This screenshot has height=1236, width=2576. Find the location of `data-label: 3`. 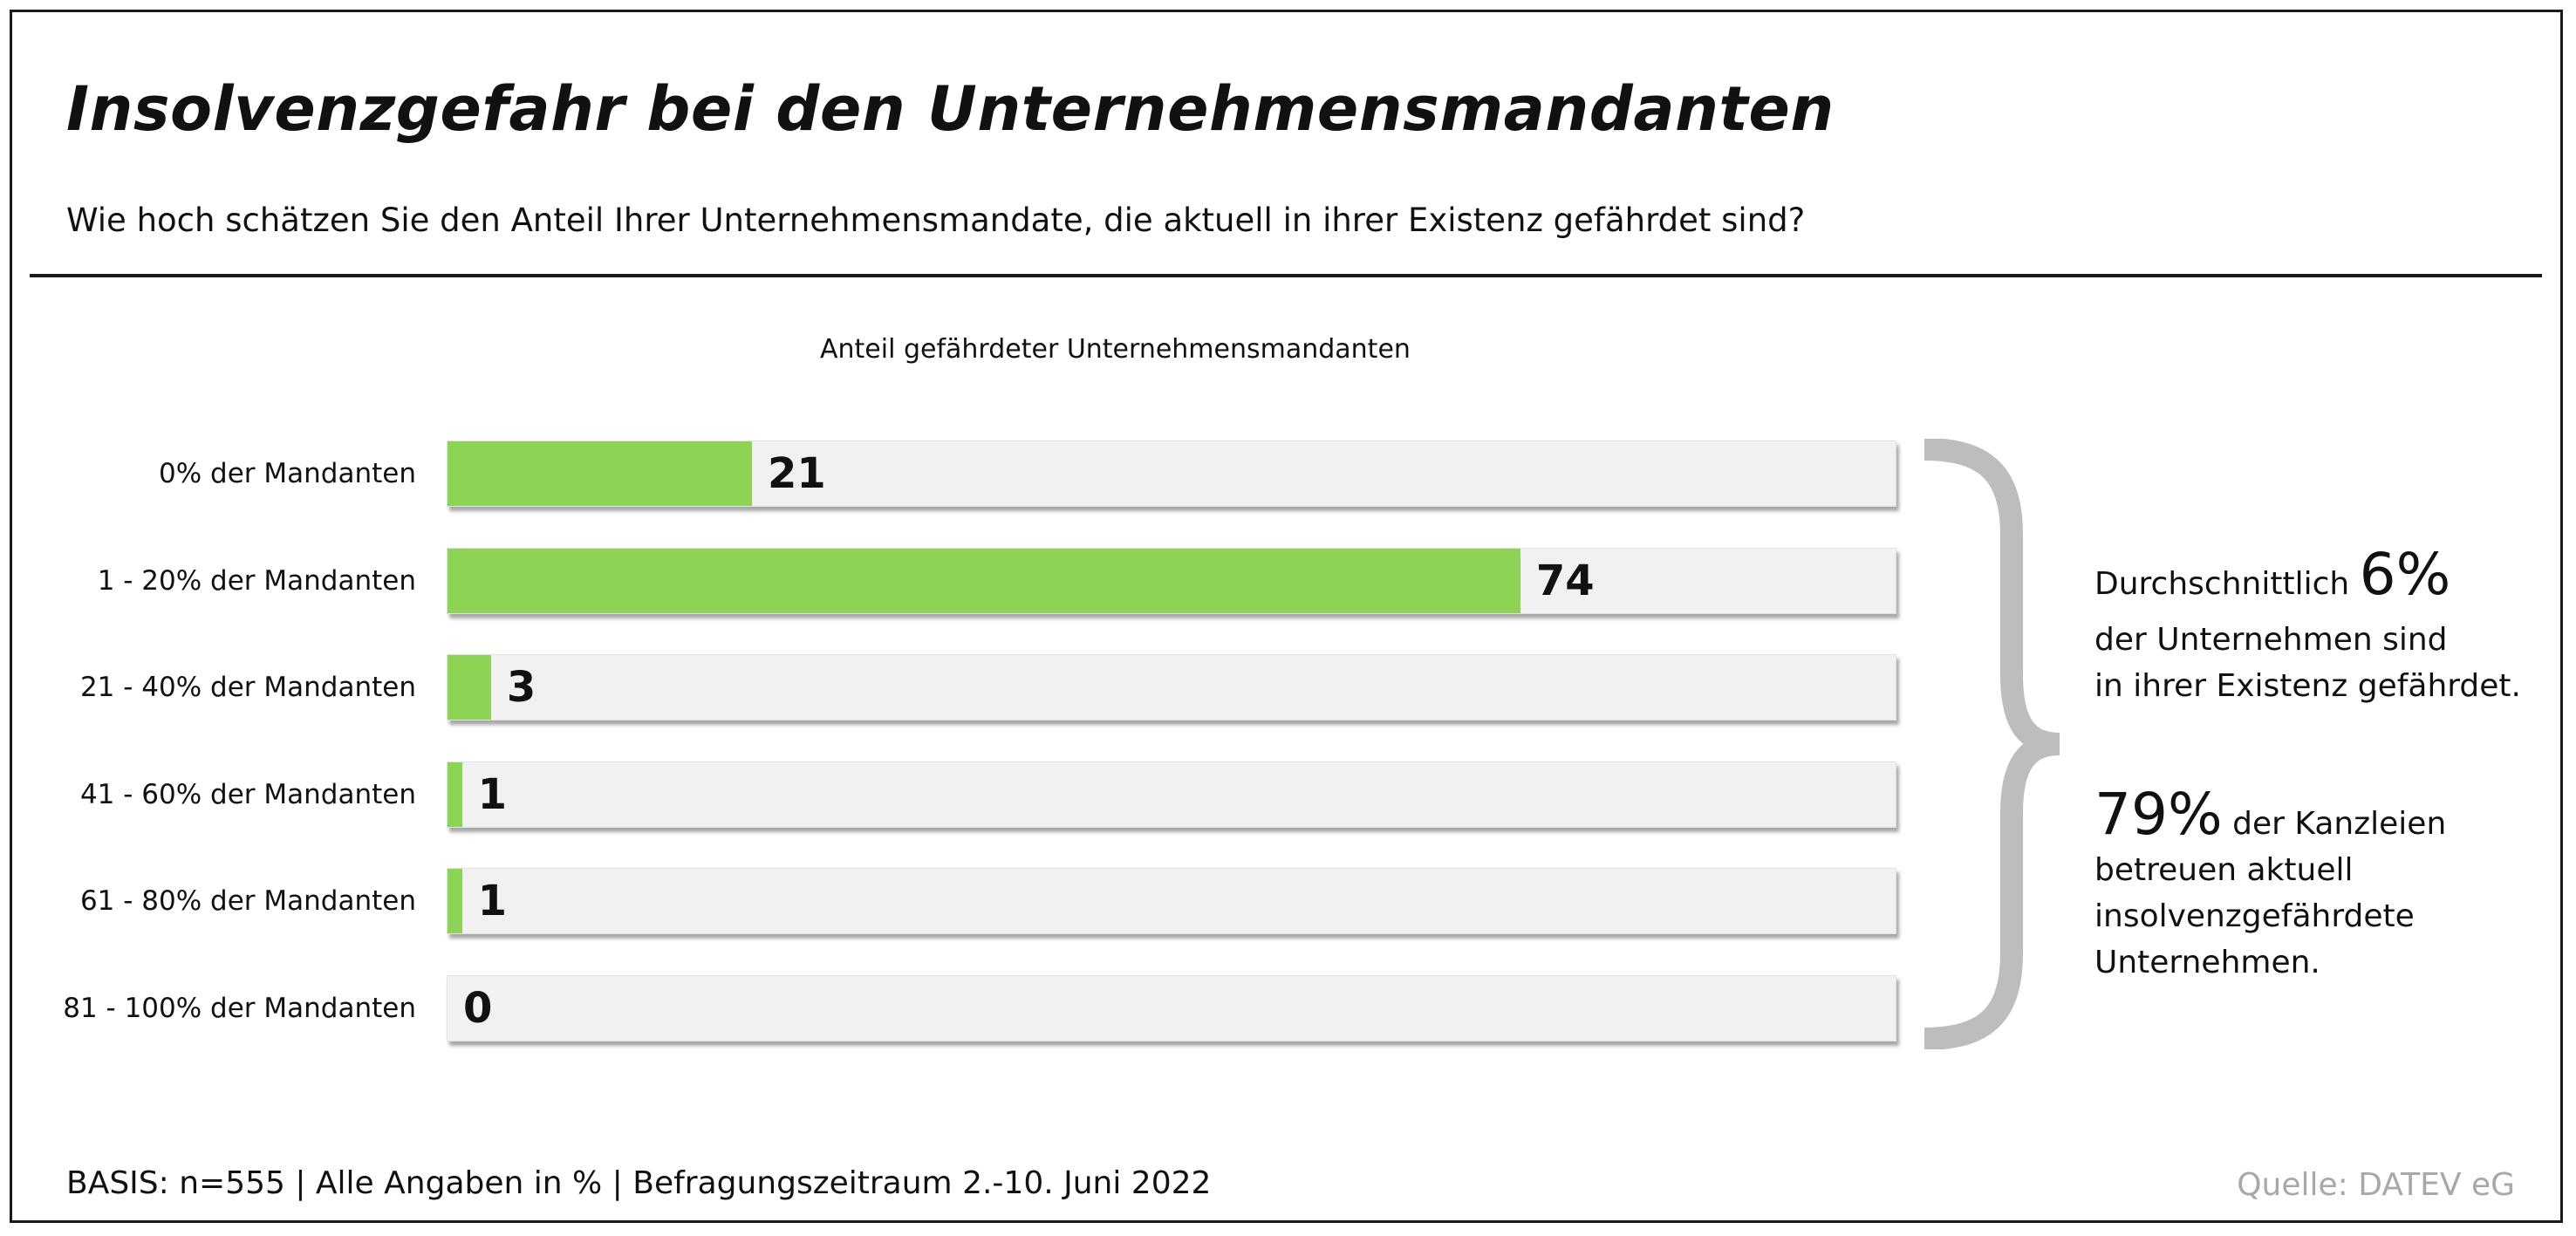

data-label: 3 is located at coordinates (521, 688).